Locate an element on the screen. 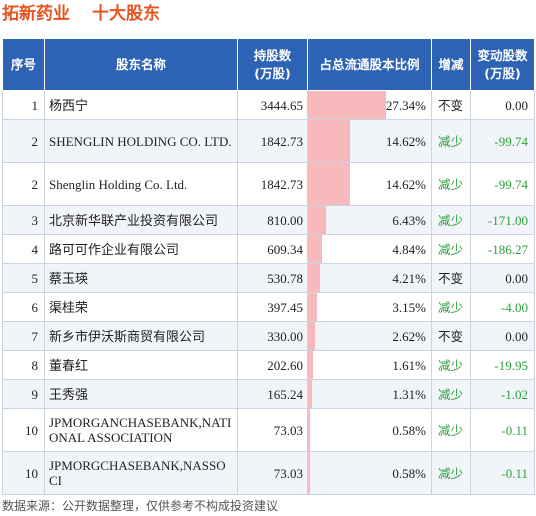 The image size is (536, 516). ratio-value: 1.31% is located at coordinates (409, 394).